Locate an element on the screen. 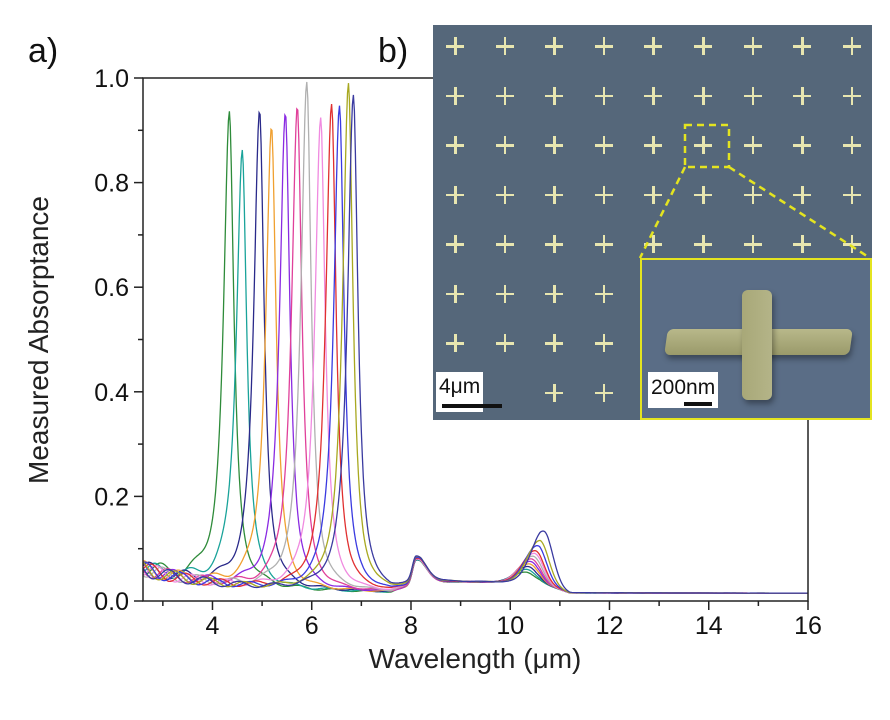 This screenshot has height=720, width=890. x-tick-label: 12 is located at coordinates (610, 626).